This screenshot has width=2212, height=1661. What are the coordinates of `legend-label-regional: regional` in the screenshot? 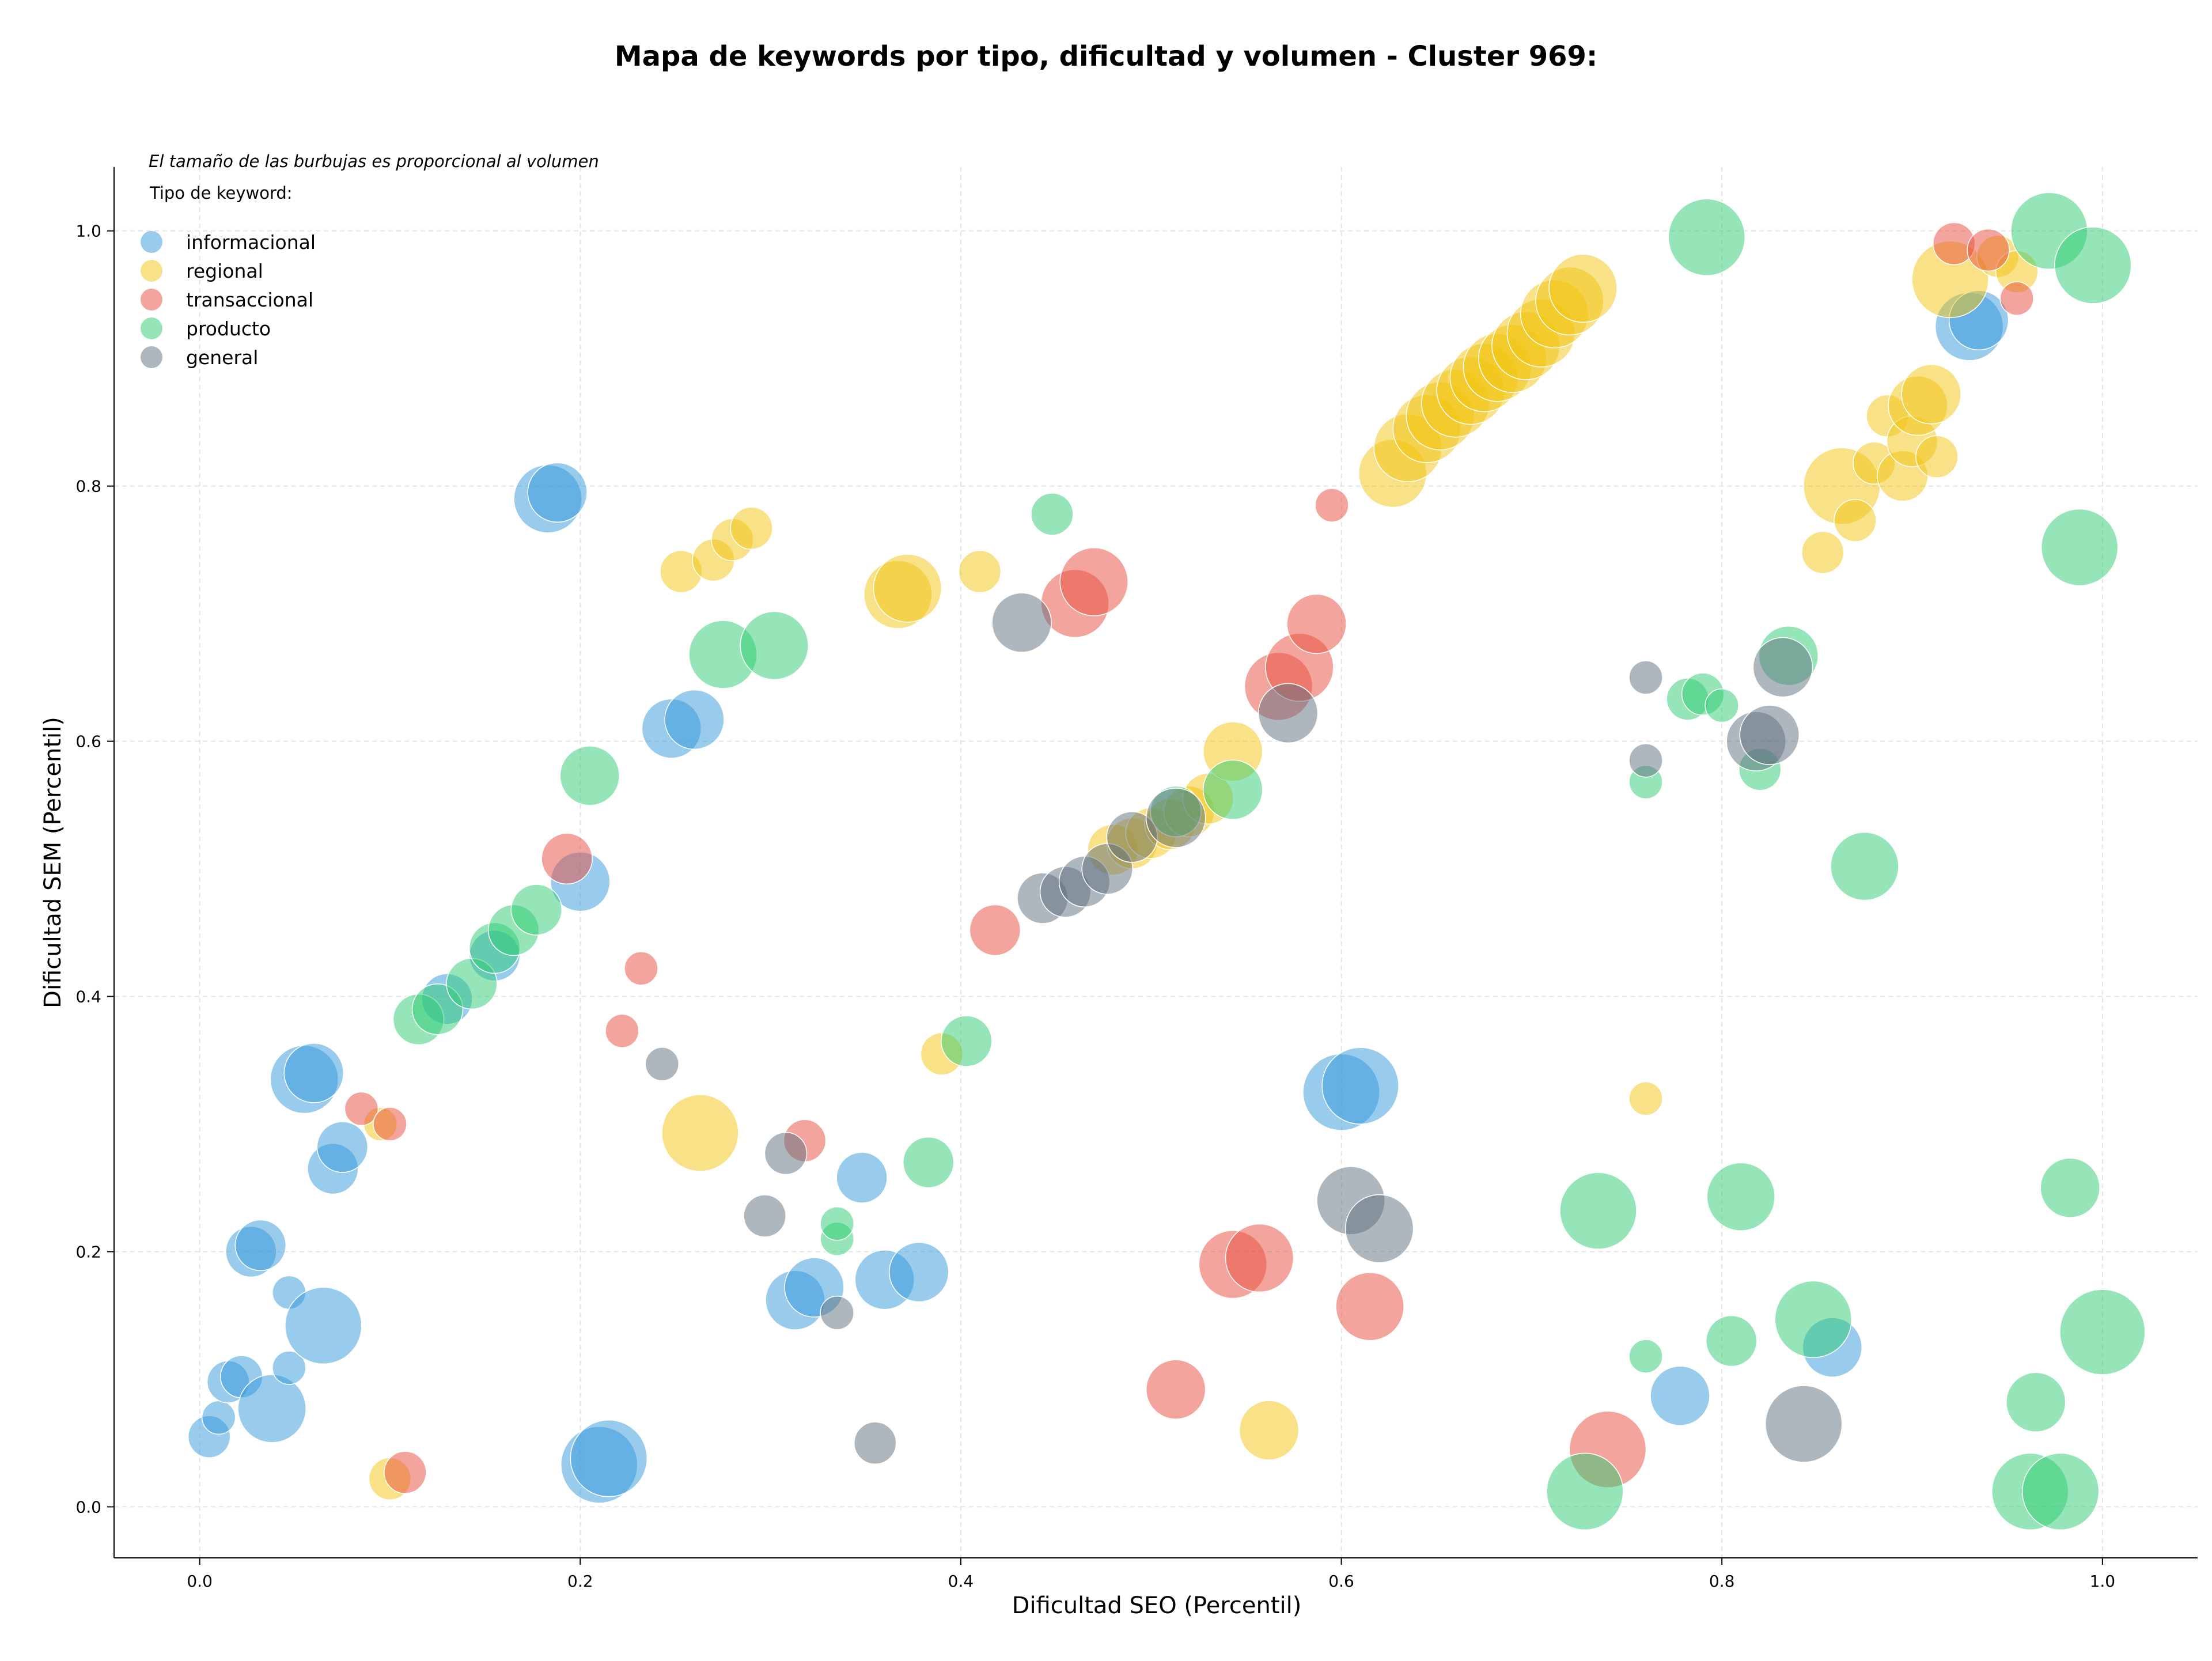 It's located at (224, 271).